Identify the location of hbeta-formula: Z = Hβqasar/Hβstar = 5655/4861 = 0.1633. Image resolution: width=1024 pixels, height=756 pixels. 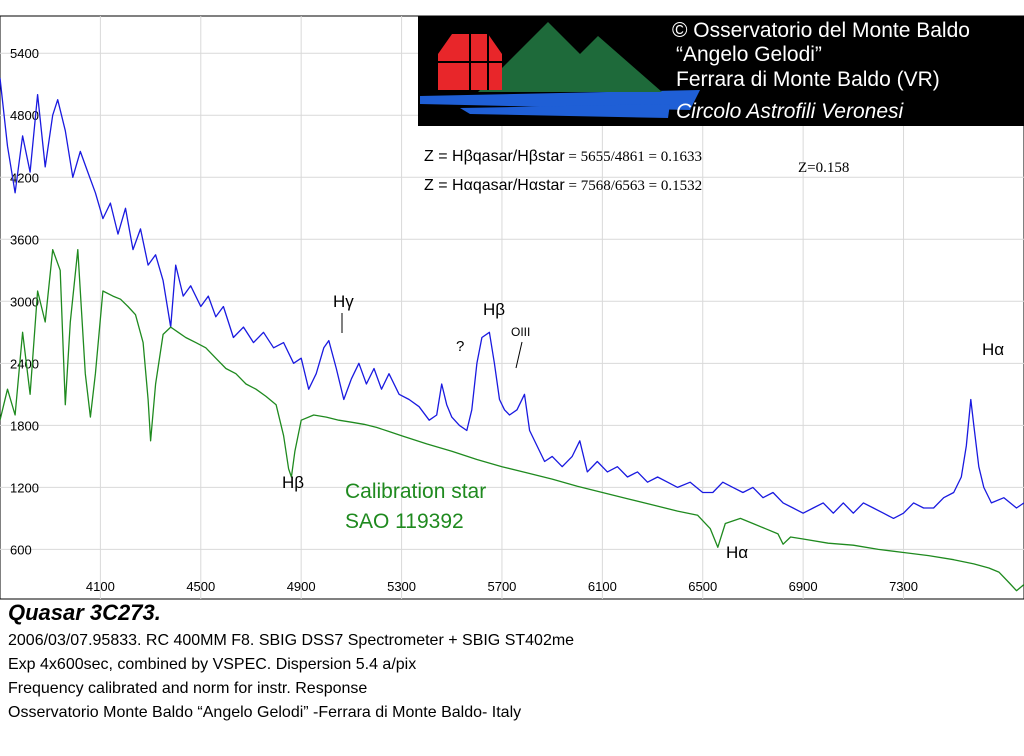
(563, 156).